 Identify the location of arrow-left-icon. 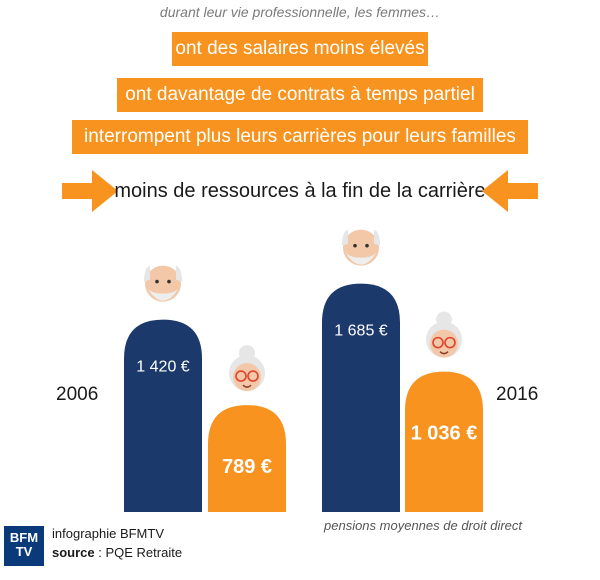
(510, 191).